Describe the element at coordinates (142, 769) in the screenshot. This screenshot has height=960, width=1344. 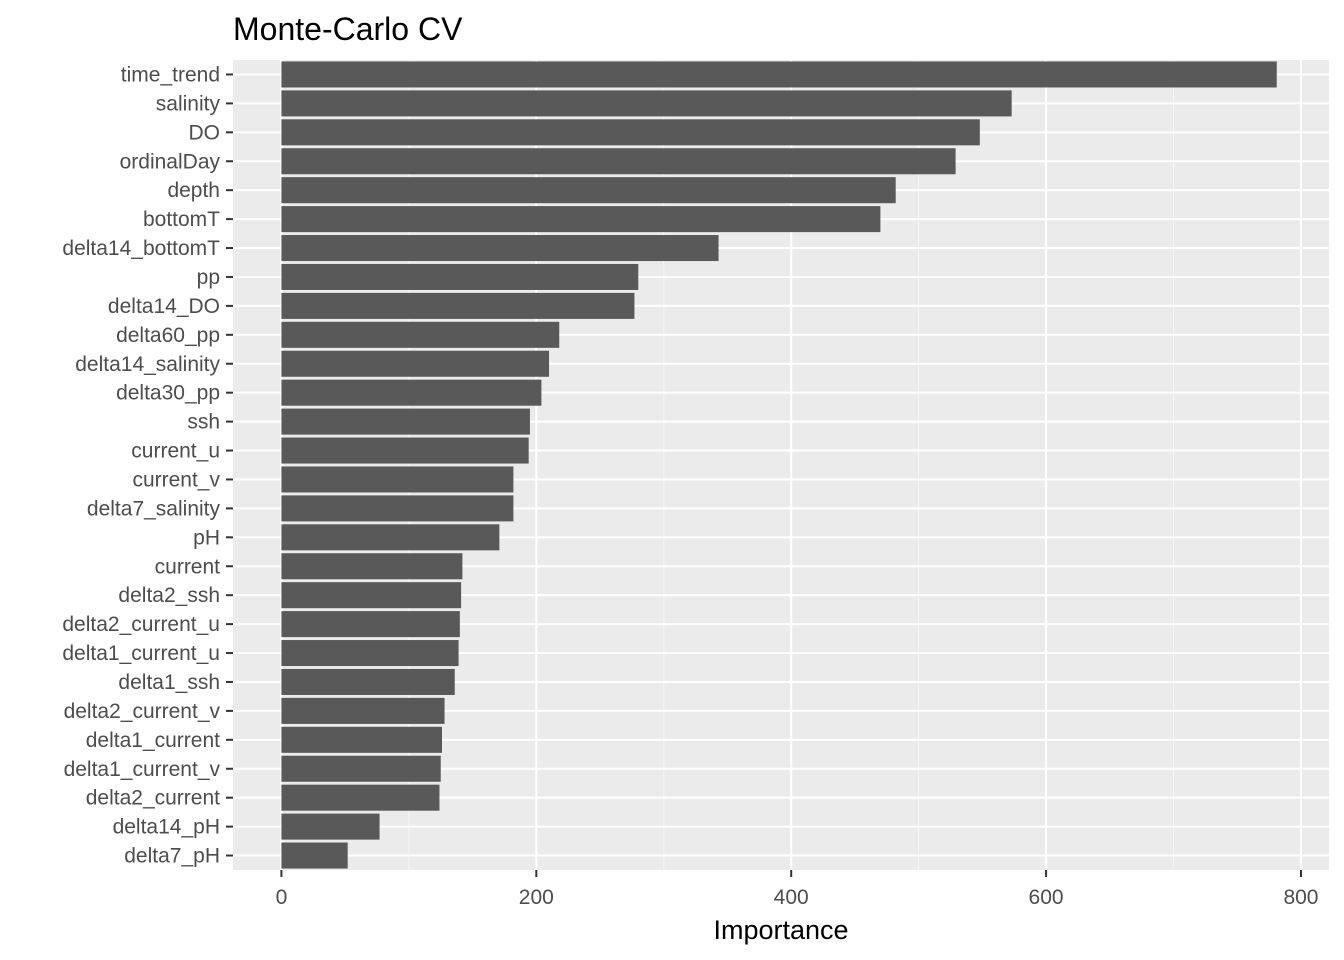
I see `y-tick-label: delta1_current_v` at that location.